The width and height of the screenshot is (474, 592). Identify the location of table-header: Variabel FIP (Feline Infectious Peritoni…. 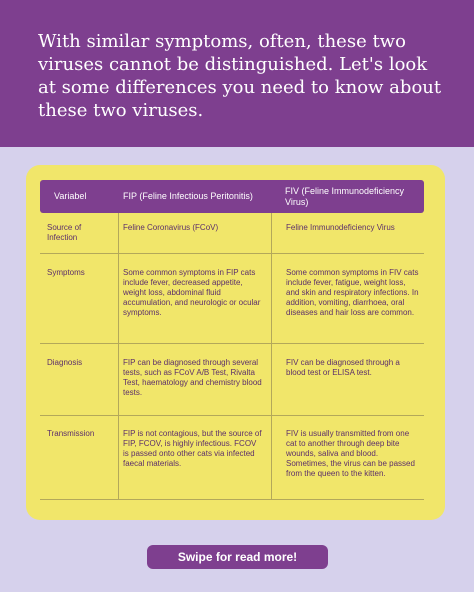
(232, 196).